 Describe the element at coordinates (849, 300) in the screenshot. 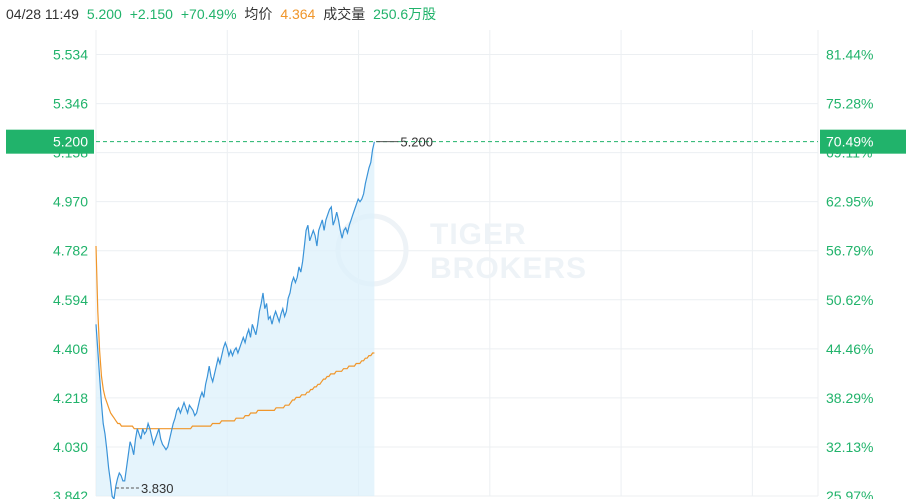

I see `percent-tick-label: 50.62%` at that location.